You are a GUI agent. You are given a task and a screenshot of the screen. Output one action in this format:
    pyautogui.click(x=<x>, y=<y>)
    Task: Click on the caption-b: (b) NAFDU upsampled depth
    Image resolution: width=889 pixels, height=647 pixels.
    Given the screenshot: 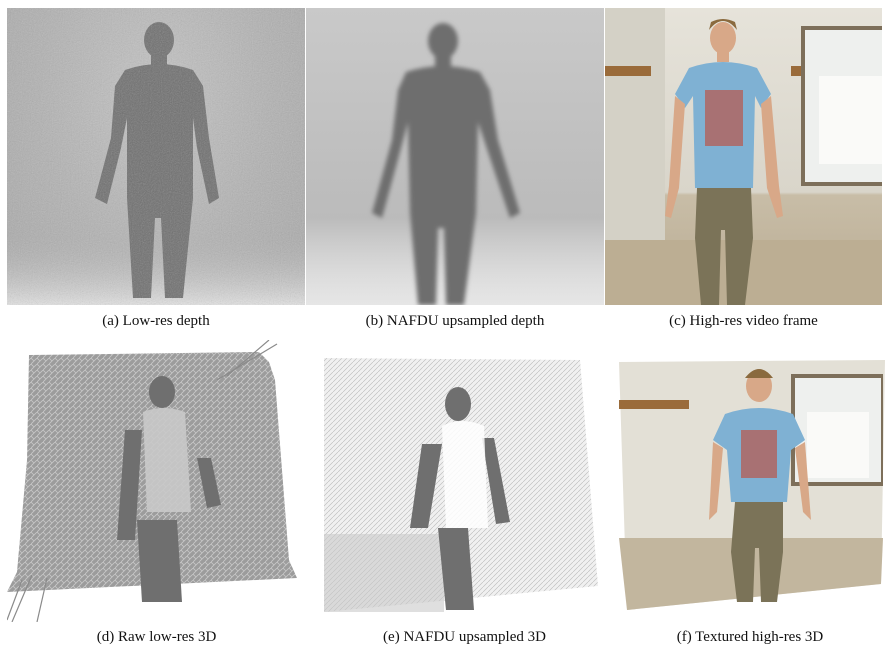 What is the action you would take?
    pyautogui.click(x=455, y=321)
    